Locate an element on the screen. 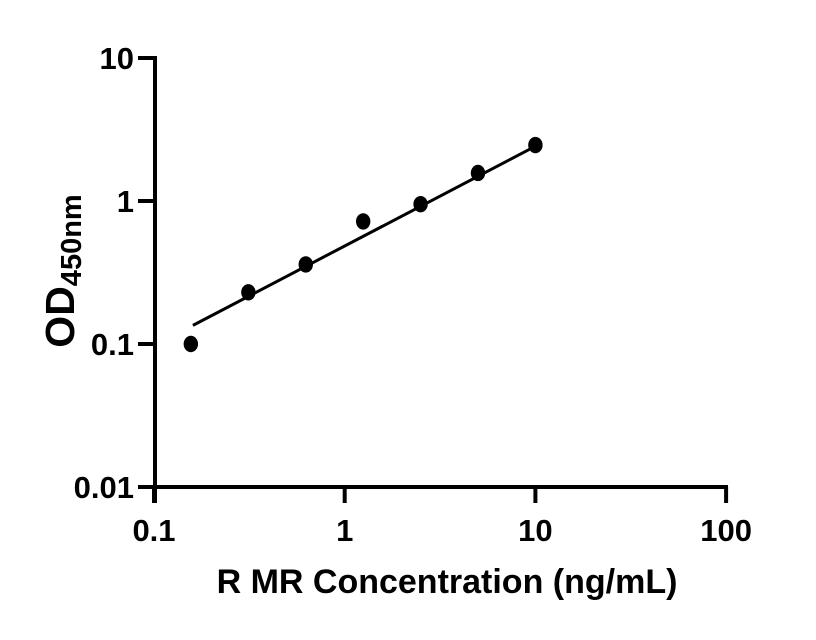 The height and width of the screenshot is (640, 816). y-tick-label: 0.1 is located at coordinates (112, 344).